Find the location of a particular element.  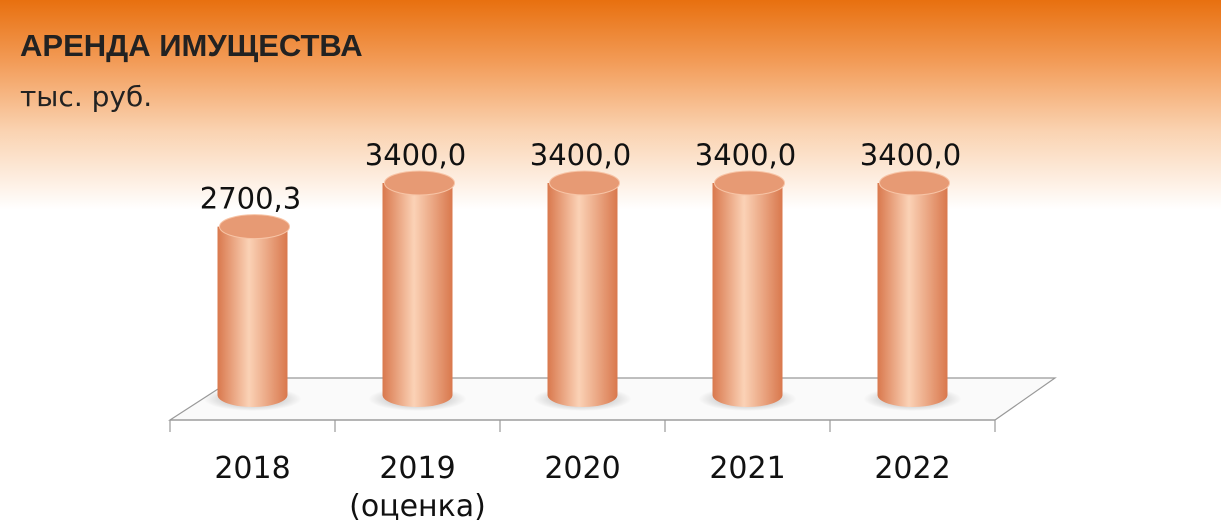

x-tick-label: 2022 is located at coordinates (912, 468).